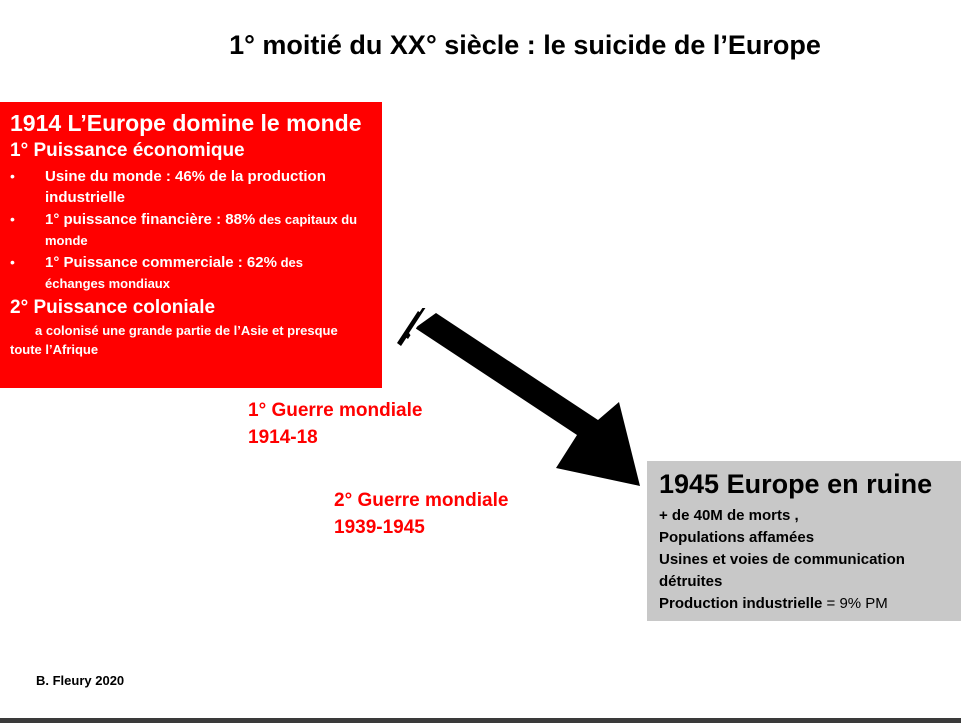 The image size is (961, 723). What do you see at coordinates (796, 484) in the screenshot?
I see `europe-1945-heading: 1945 Europe en ruine` at bounding box center [796, 484].